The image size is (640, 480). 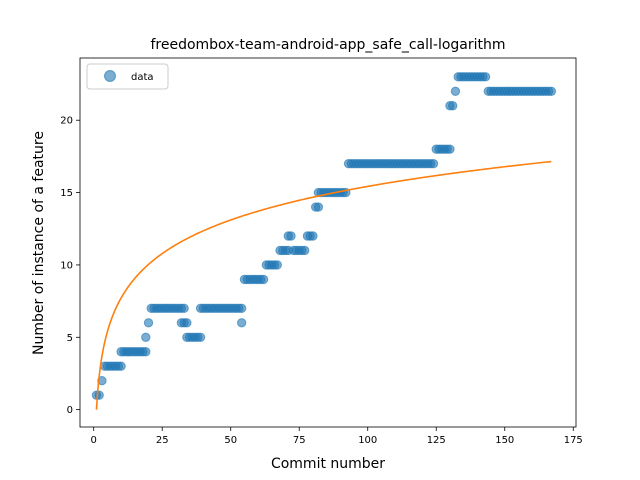 I want to click on y-axis-label: Number of instance of a feature, so click(x=39, y=243).